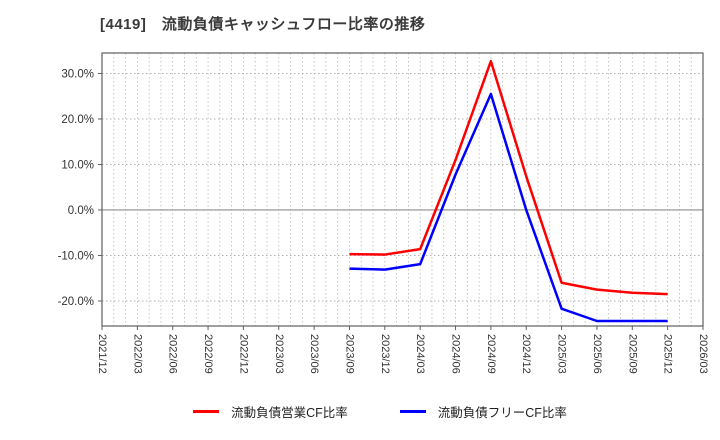 The height and width of the screenshot is (440, 720). I want to click on x-axis-tick-label: 2023/03, so click(279, 354).